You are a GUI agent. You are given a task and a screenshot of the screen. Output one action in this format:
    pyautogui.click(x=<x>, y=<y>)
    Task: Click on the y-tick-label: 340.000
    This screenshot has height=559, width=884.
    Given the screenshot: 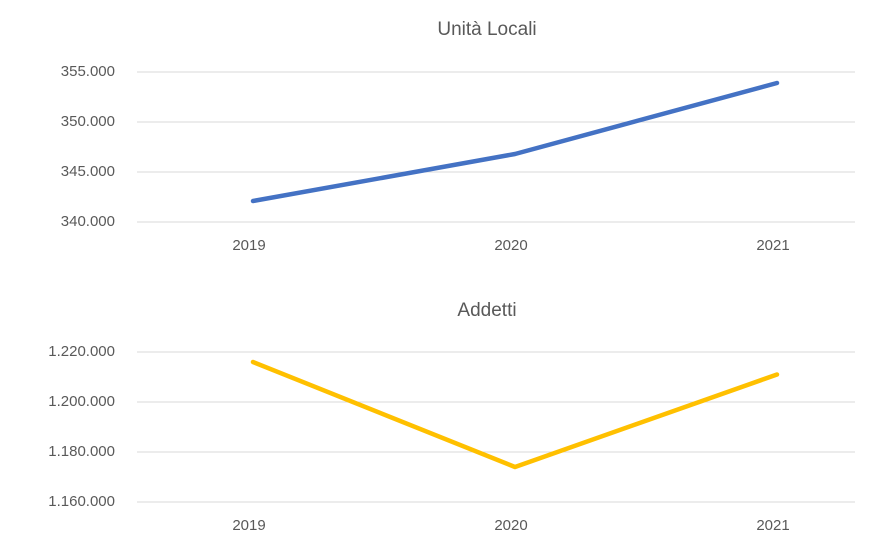 What is the action you would take?
    pyautogui.click(x=88, y=221)
    